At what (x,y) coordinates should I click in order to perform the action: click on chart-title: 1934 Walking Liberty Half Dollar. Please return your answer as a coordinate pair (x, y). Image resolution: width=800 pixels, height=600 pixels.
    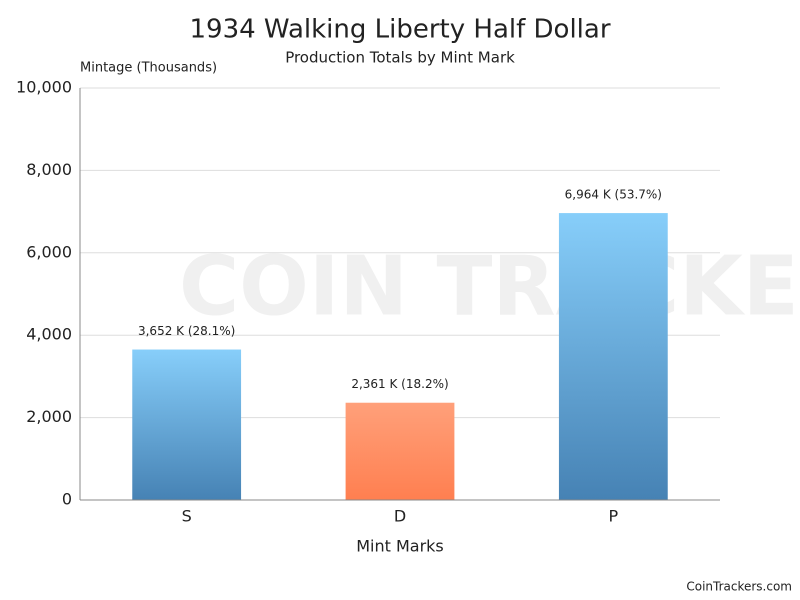
    Looking at the image, I should click on (399, 30).